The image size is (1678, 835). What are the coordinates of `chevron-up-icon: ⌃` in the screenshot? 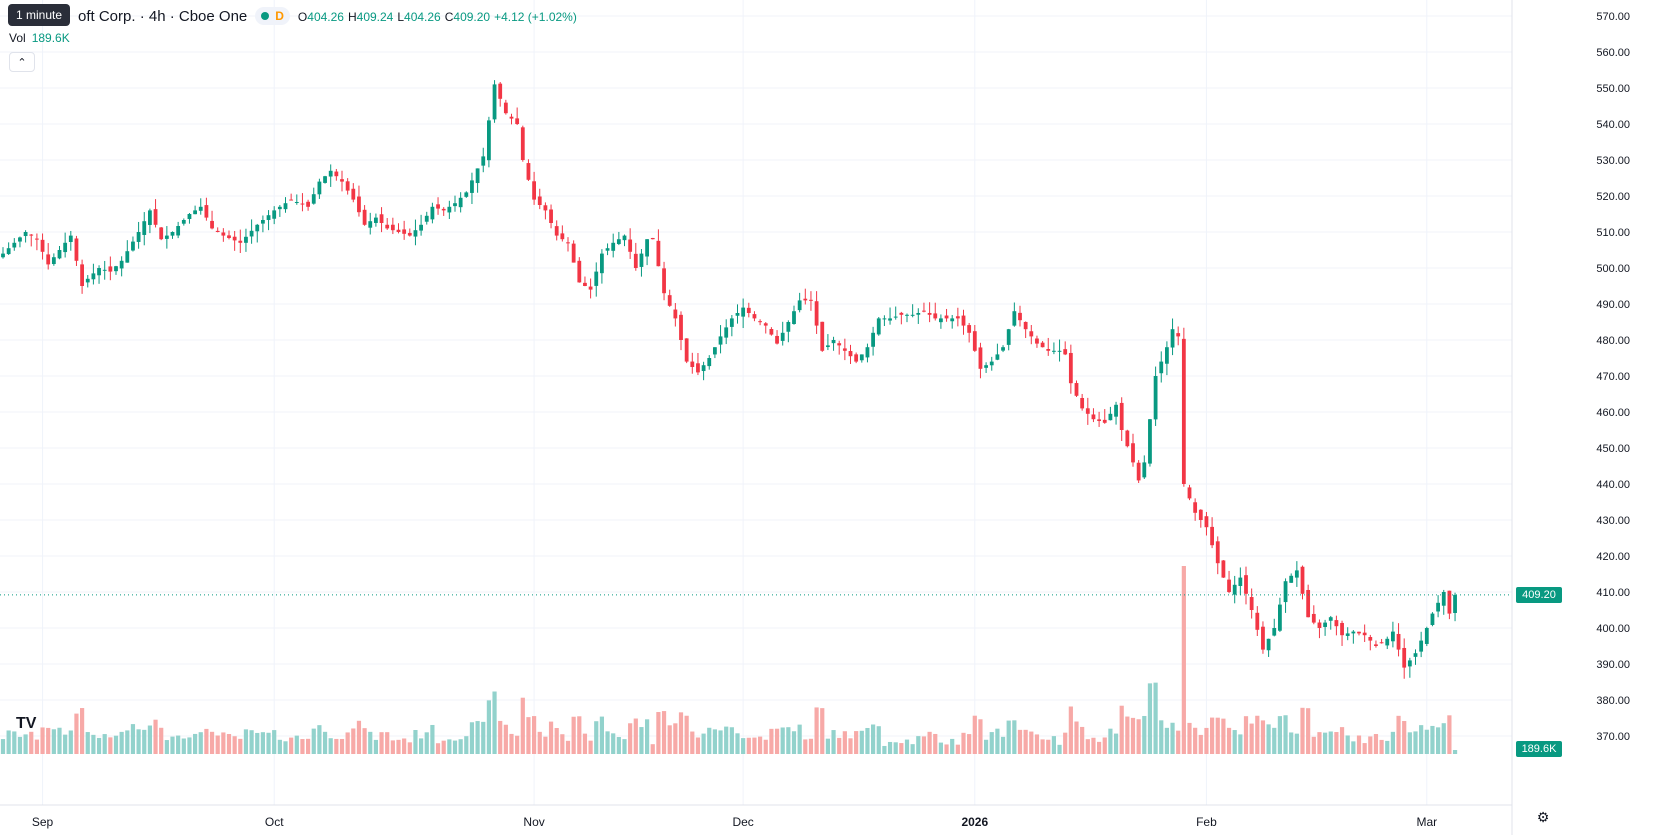 It's located at (22, 62).